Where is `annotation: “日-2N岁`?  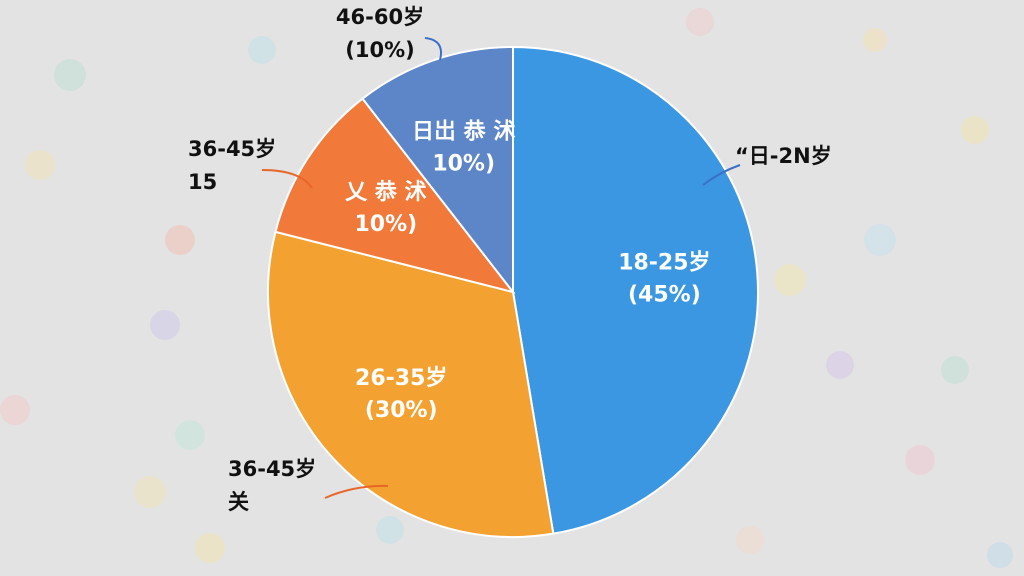
annotation: “日-2N岁 is located at coordinates (783, 156).